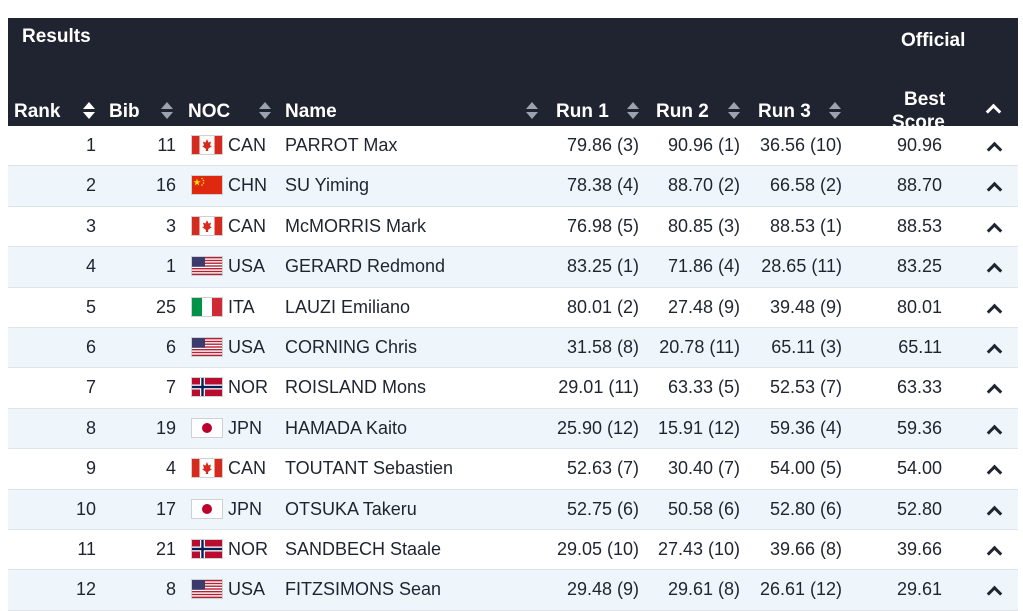 The image size is (1023, 611). Describe the element at coordinates (341, 145) in the screenshot. I see `athlete-name-cell: PARROT Max` at that location.